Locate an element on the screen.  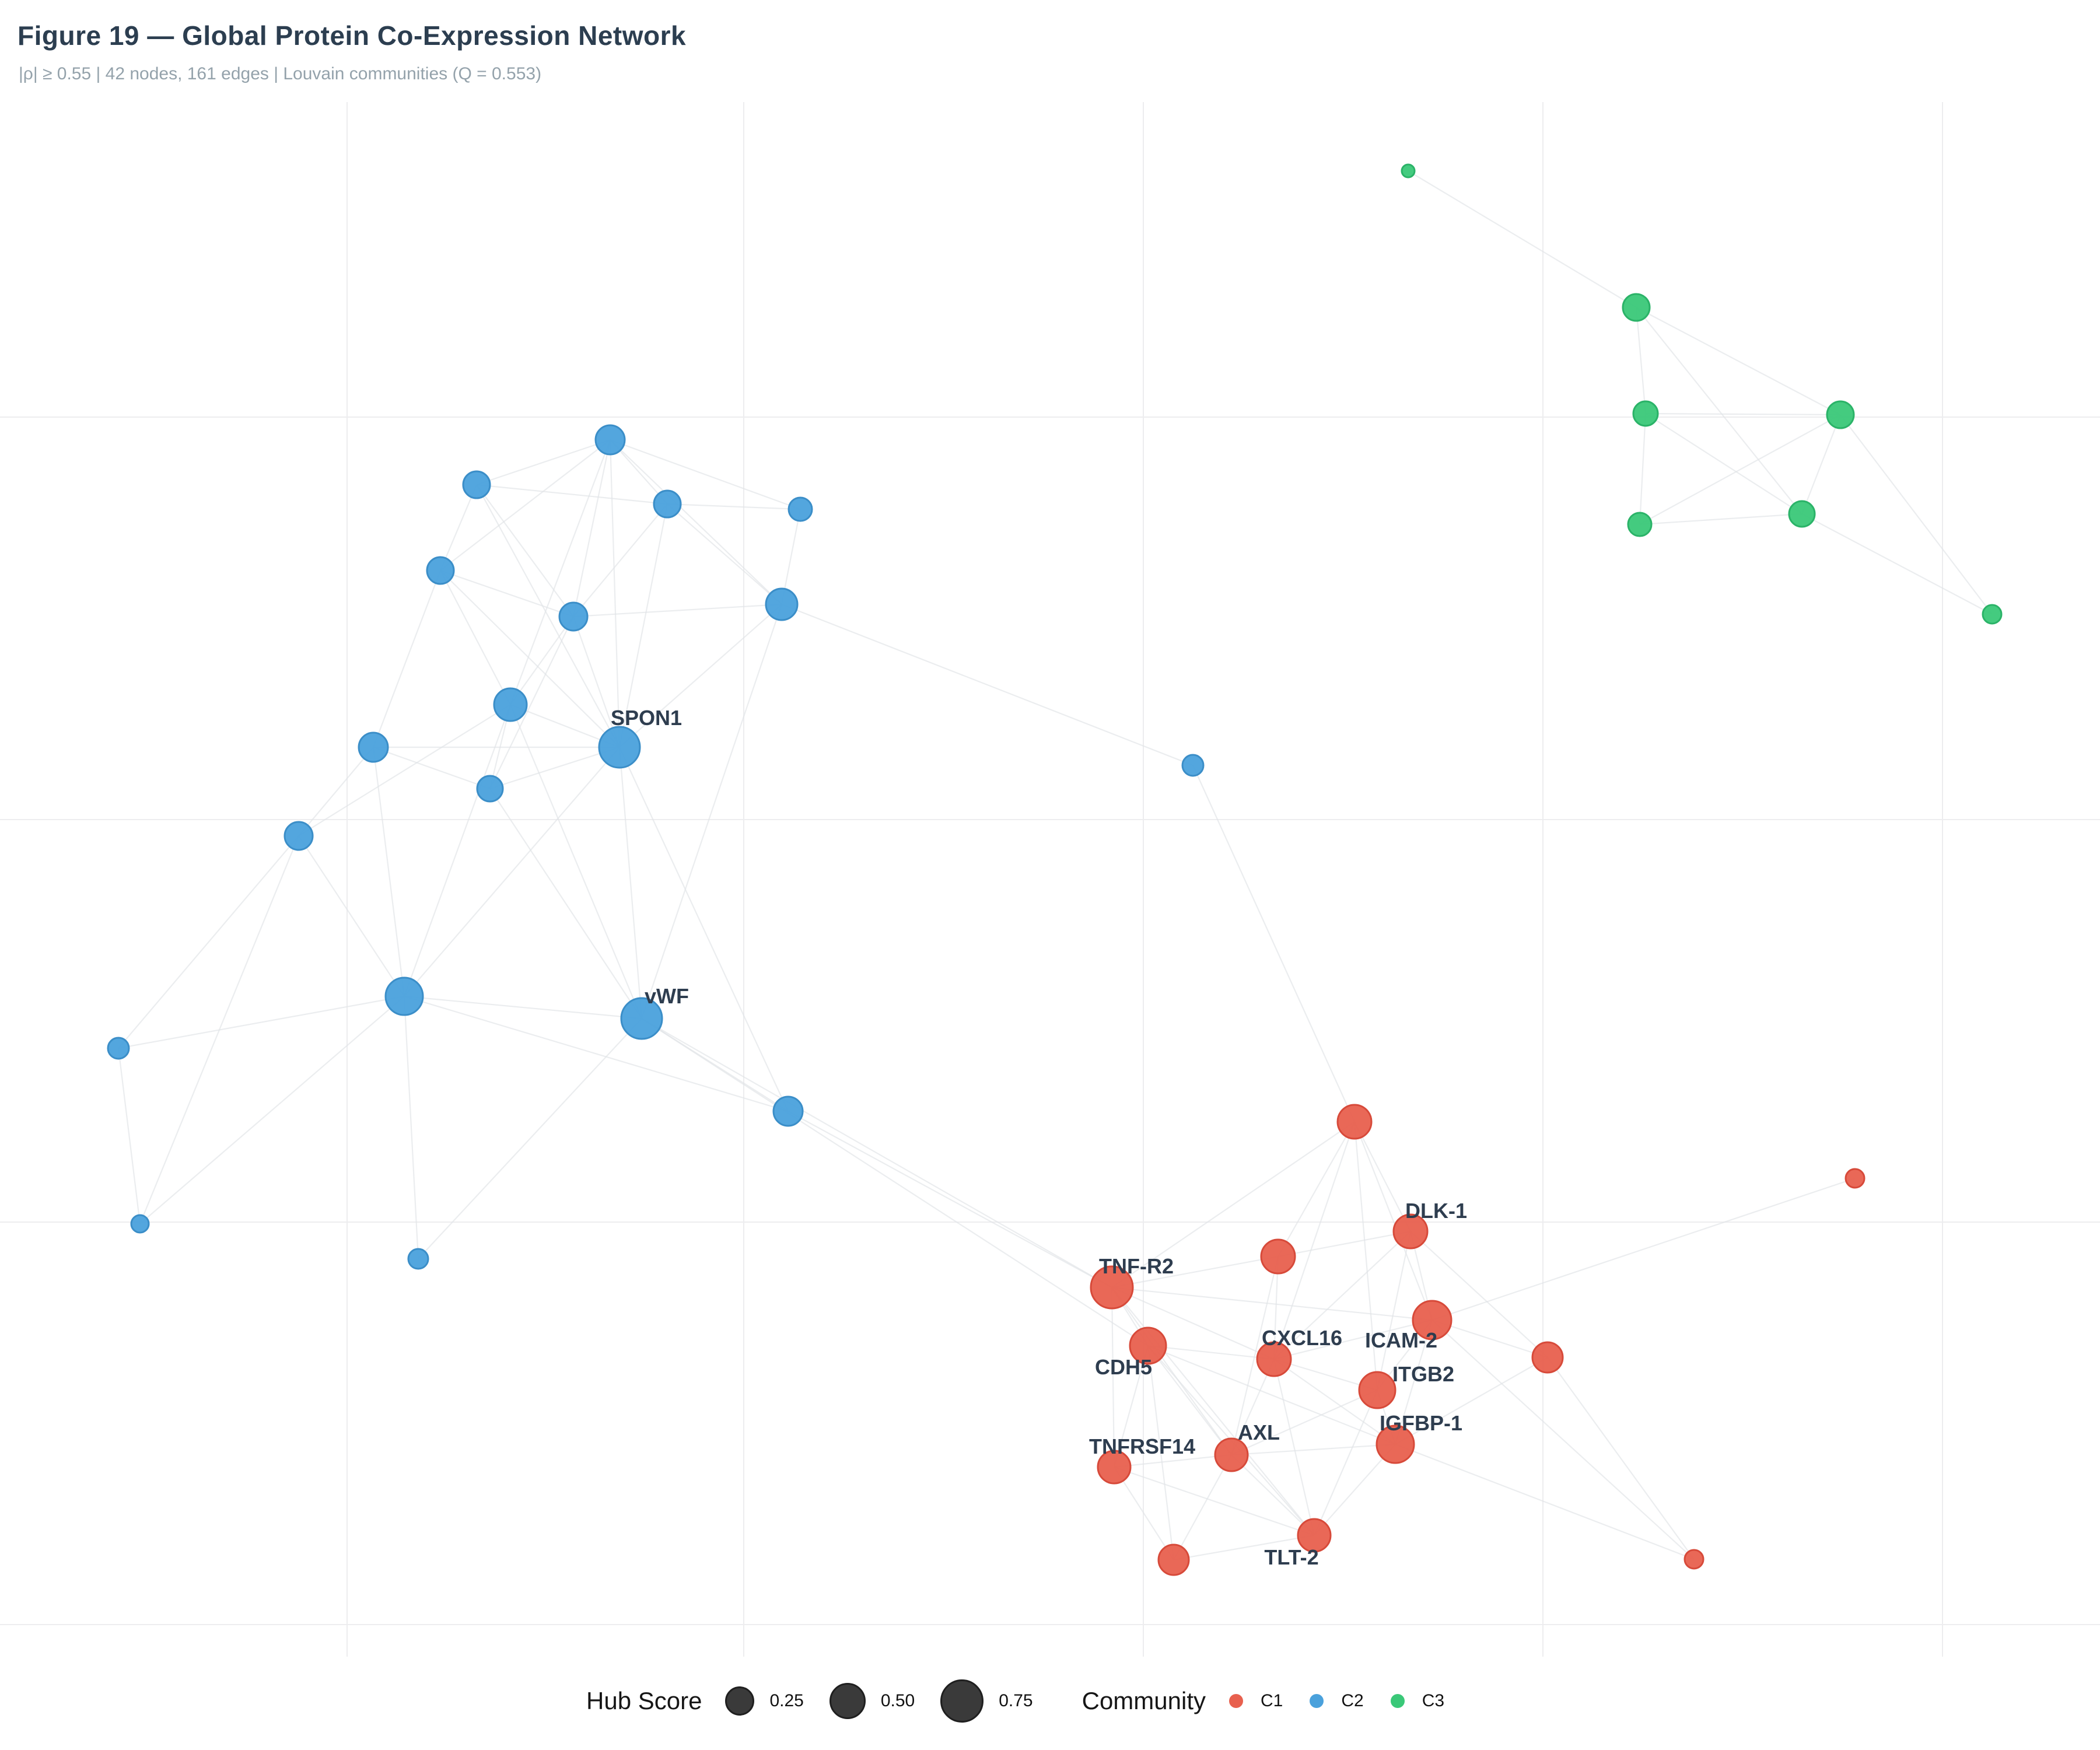
node-label-TNF-R2: TNF-R2 is located at coordinates (1136, 1266).